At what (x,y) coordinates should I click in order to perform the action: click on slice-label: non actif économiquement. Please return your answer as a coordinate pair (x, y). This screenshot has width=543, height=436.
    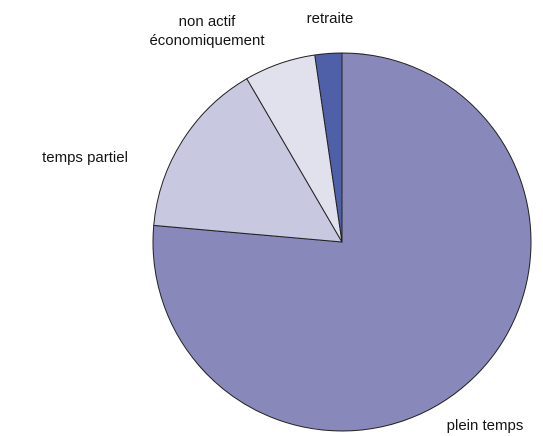
    Looking at the image, I should click on (207, 31).